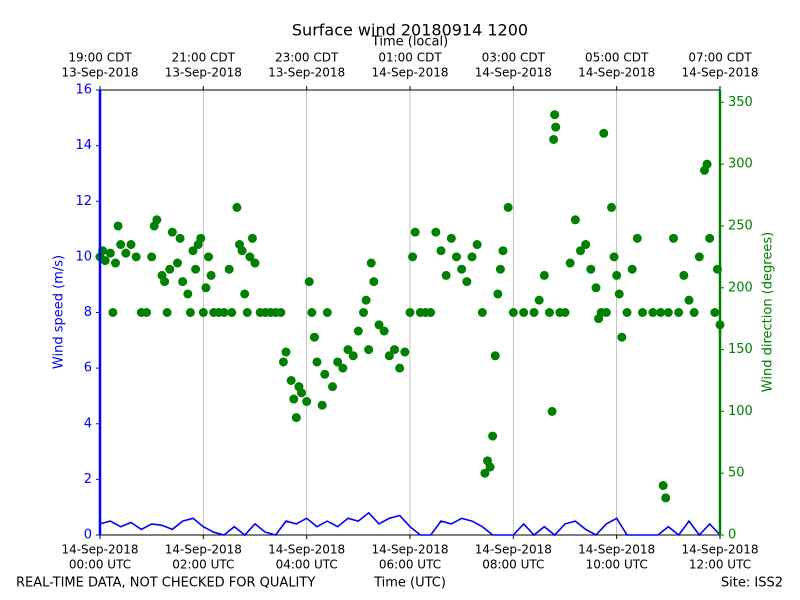 The image size is (800, 600). I want to click on y2-axis-label: Wind direction (degrees), so click(768, 312).